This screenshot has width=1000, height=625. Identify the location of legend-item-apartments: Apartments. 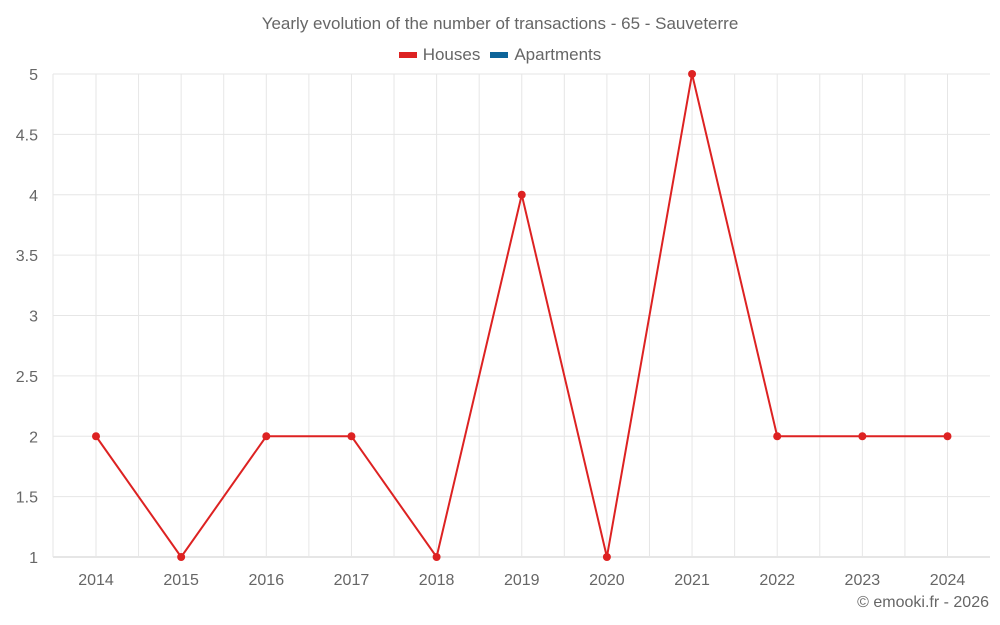
(545, 55).